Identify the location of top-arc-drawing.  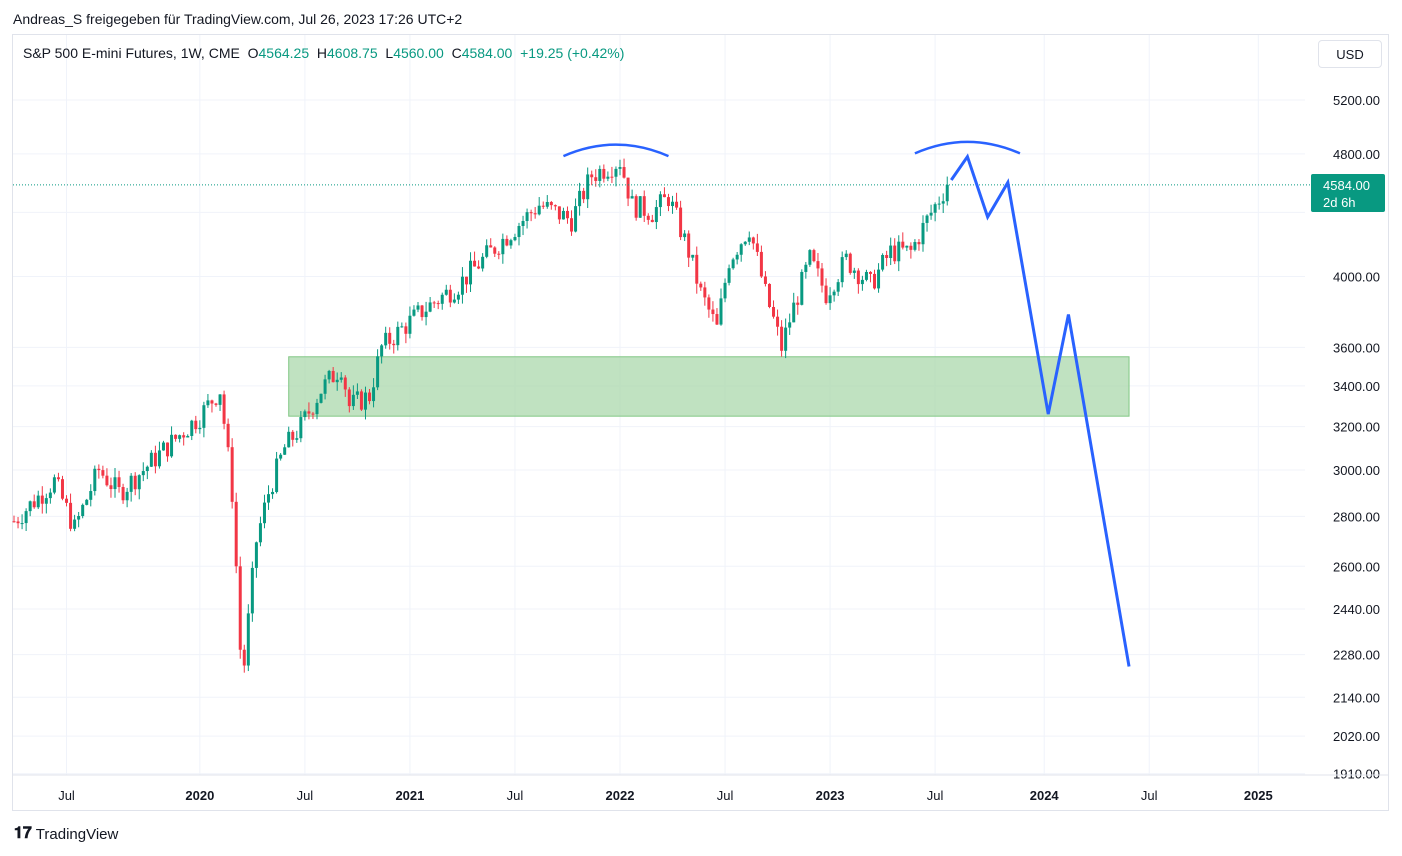
(967, 147).